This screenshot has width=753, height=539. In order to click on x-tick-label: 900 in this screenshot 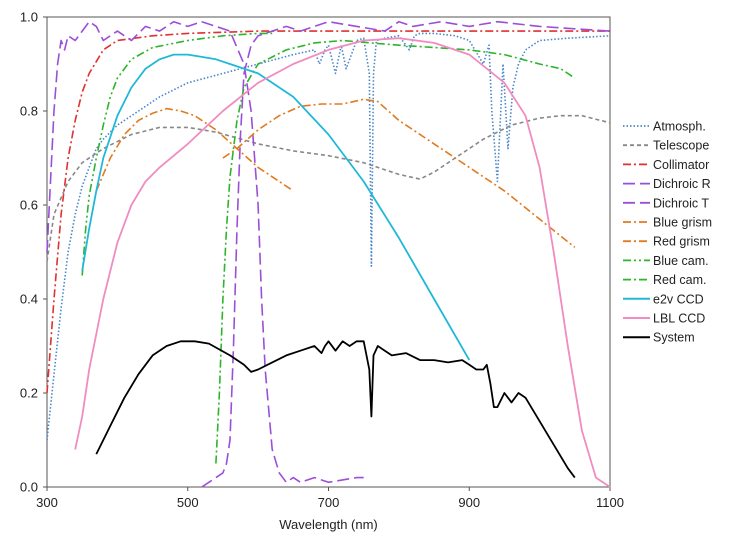, I will do `click(469, 502)`.